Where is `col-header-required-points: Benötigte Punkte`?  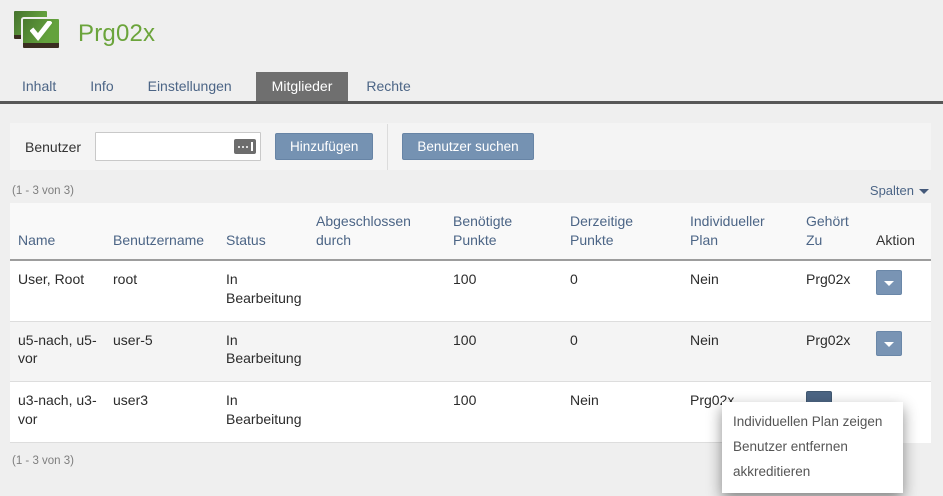
col-header-required-points: Benötigte Punkte is located at coordinates (503, 232).